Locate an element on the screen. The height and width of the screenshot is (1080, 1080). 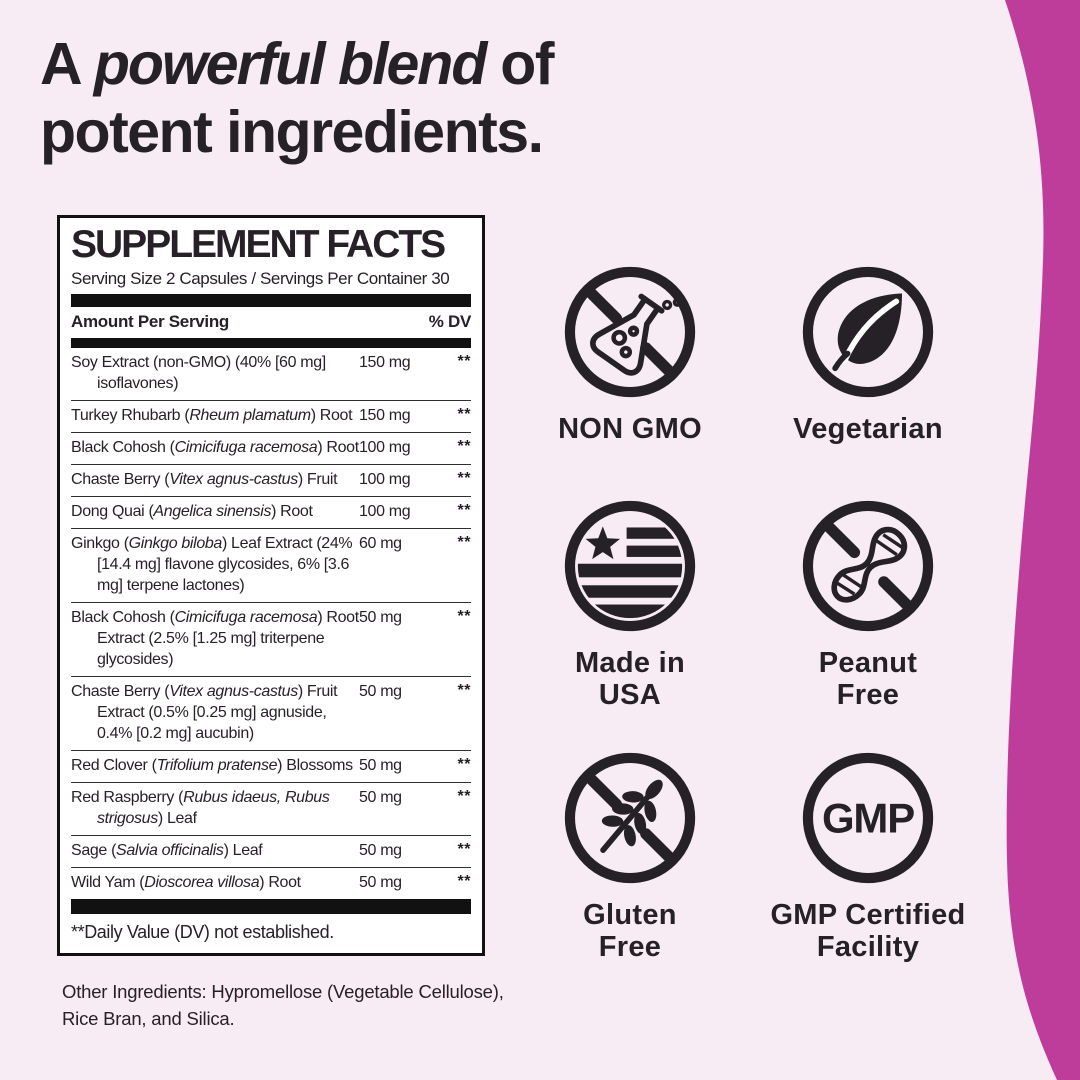
badge-label: GMP Certified Facility is located at coordinates (868, 931).